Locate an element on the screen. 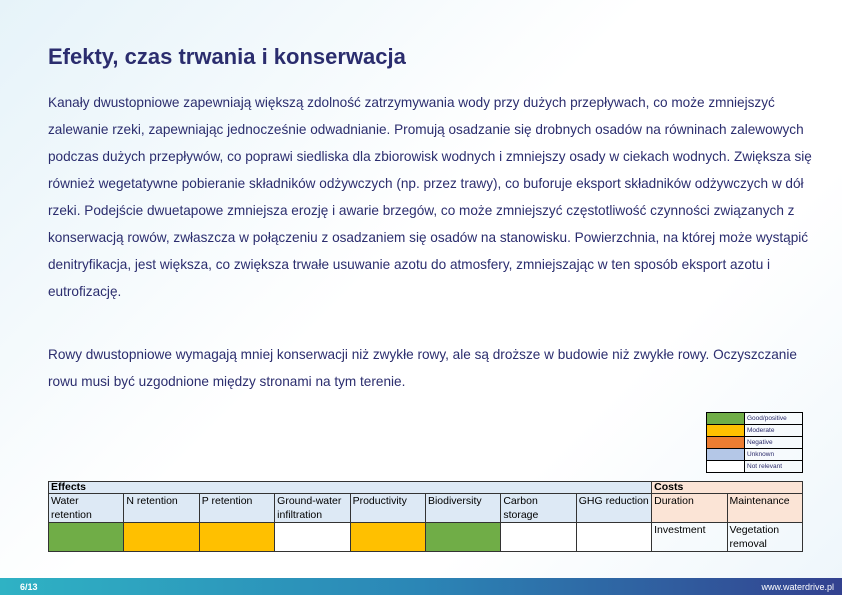  page-number: 6/13 is located at coordinates (29, 587).